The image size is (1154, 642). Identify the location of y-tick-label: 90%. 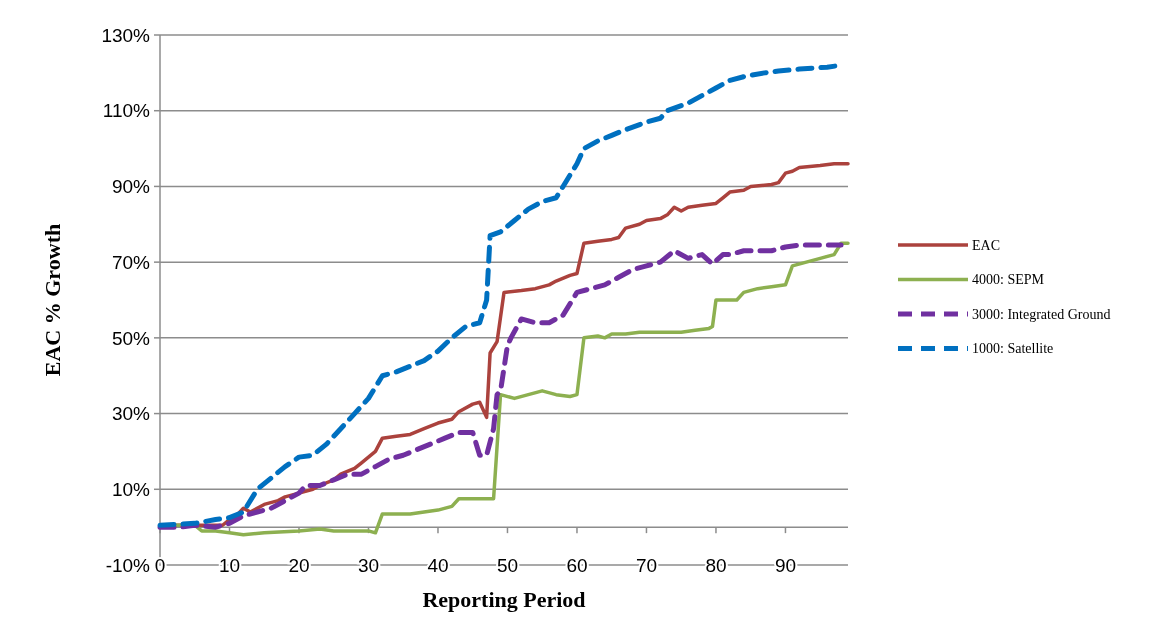
(131, 187).